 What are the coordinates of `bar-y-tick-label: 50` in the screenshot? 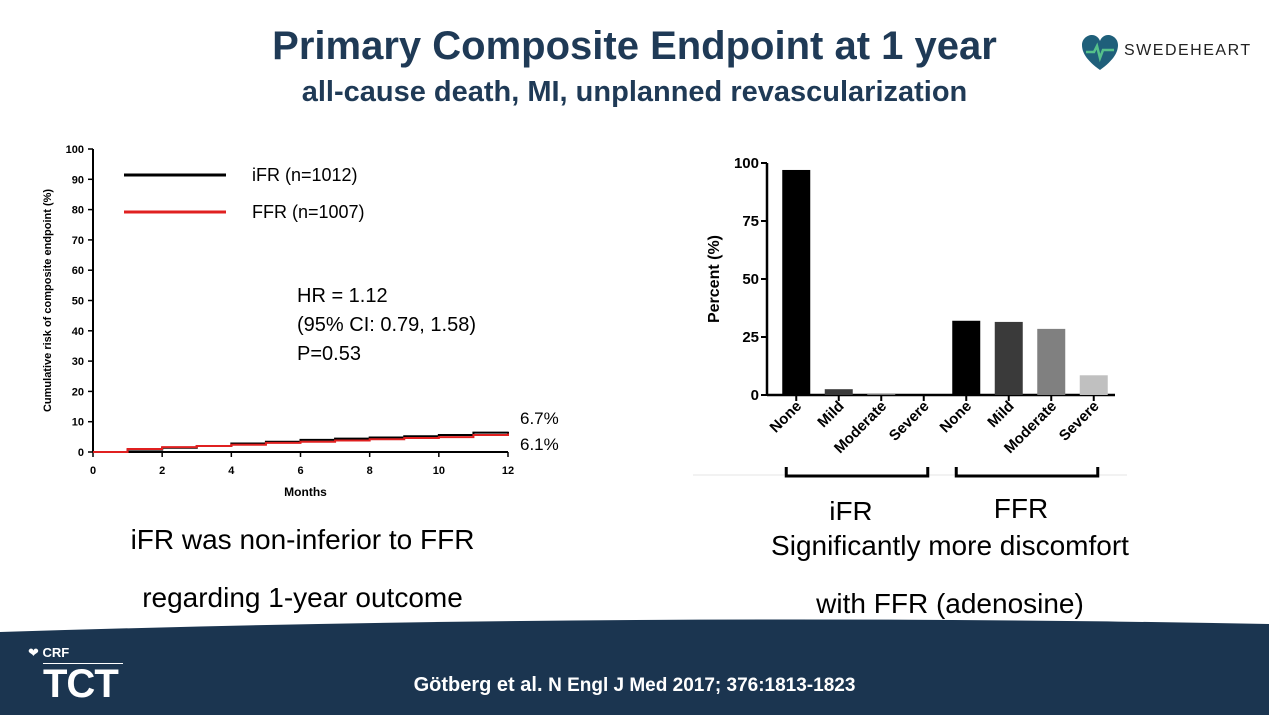 It's located at (750, 279).